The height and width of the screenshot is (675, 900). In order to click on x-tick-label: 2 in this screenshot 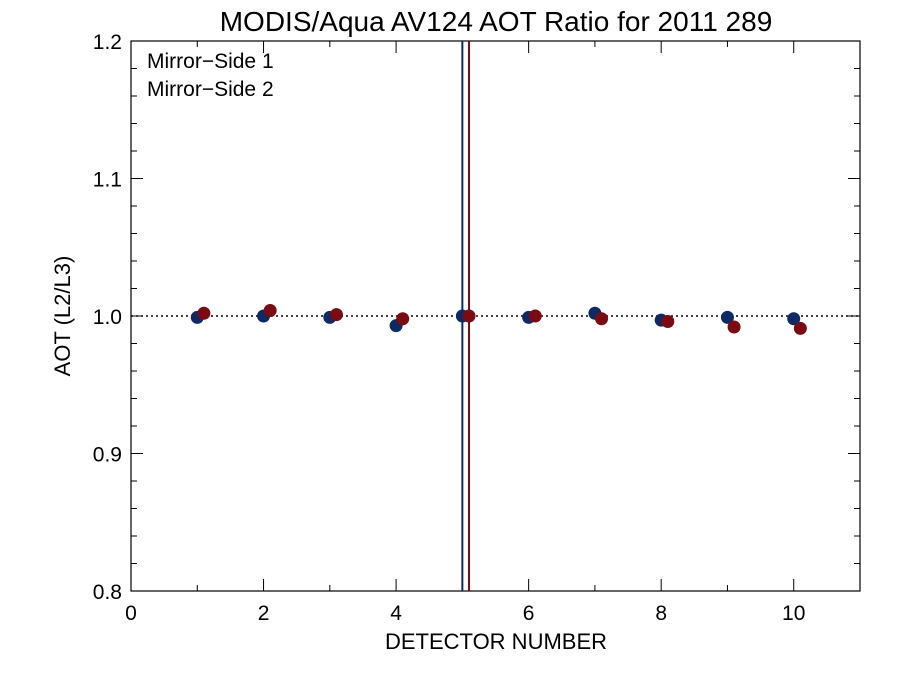, I will do `click(264, 613)`.